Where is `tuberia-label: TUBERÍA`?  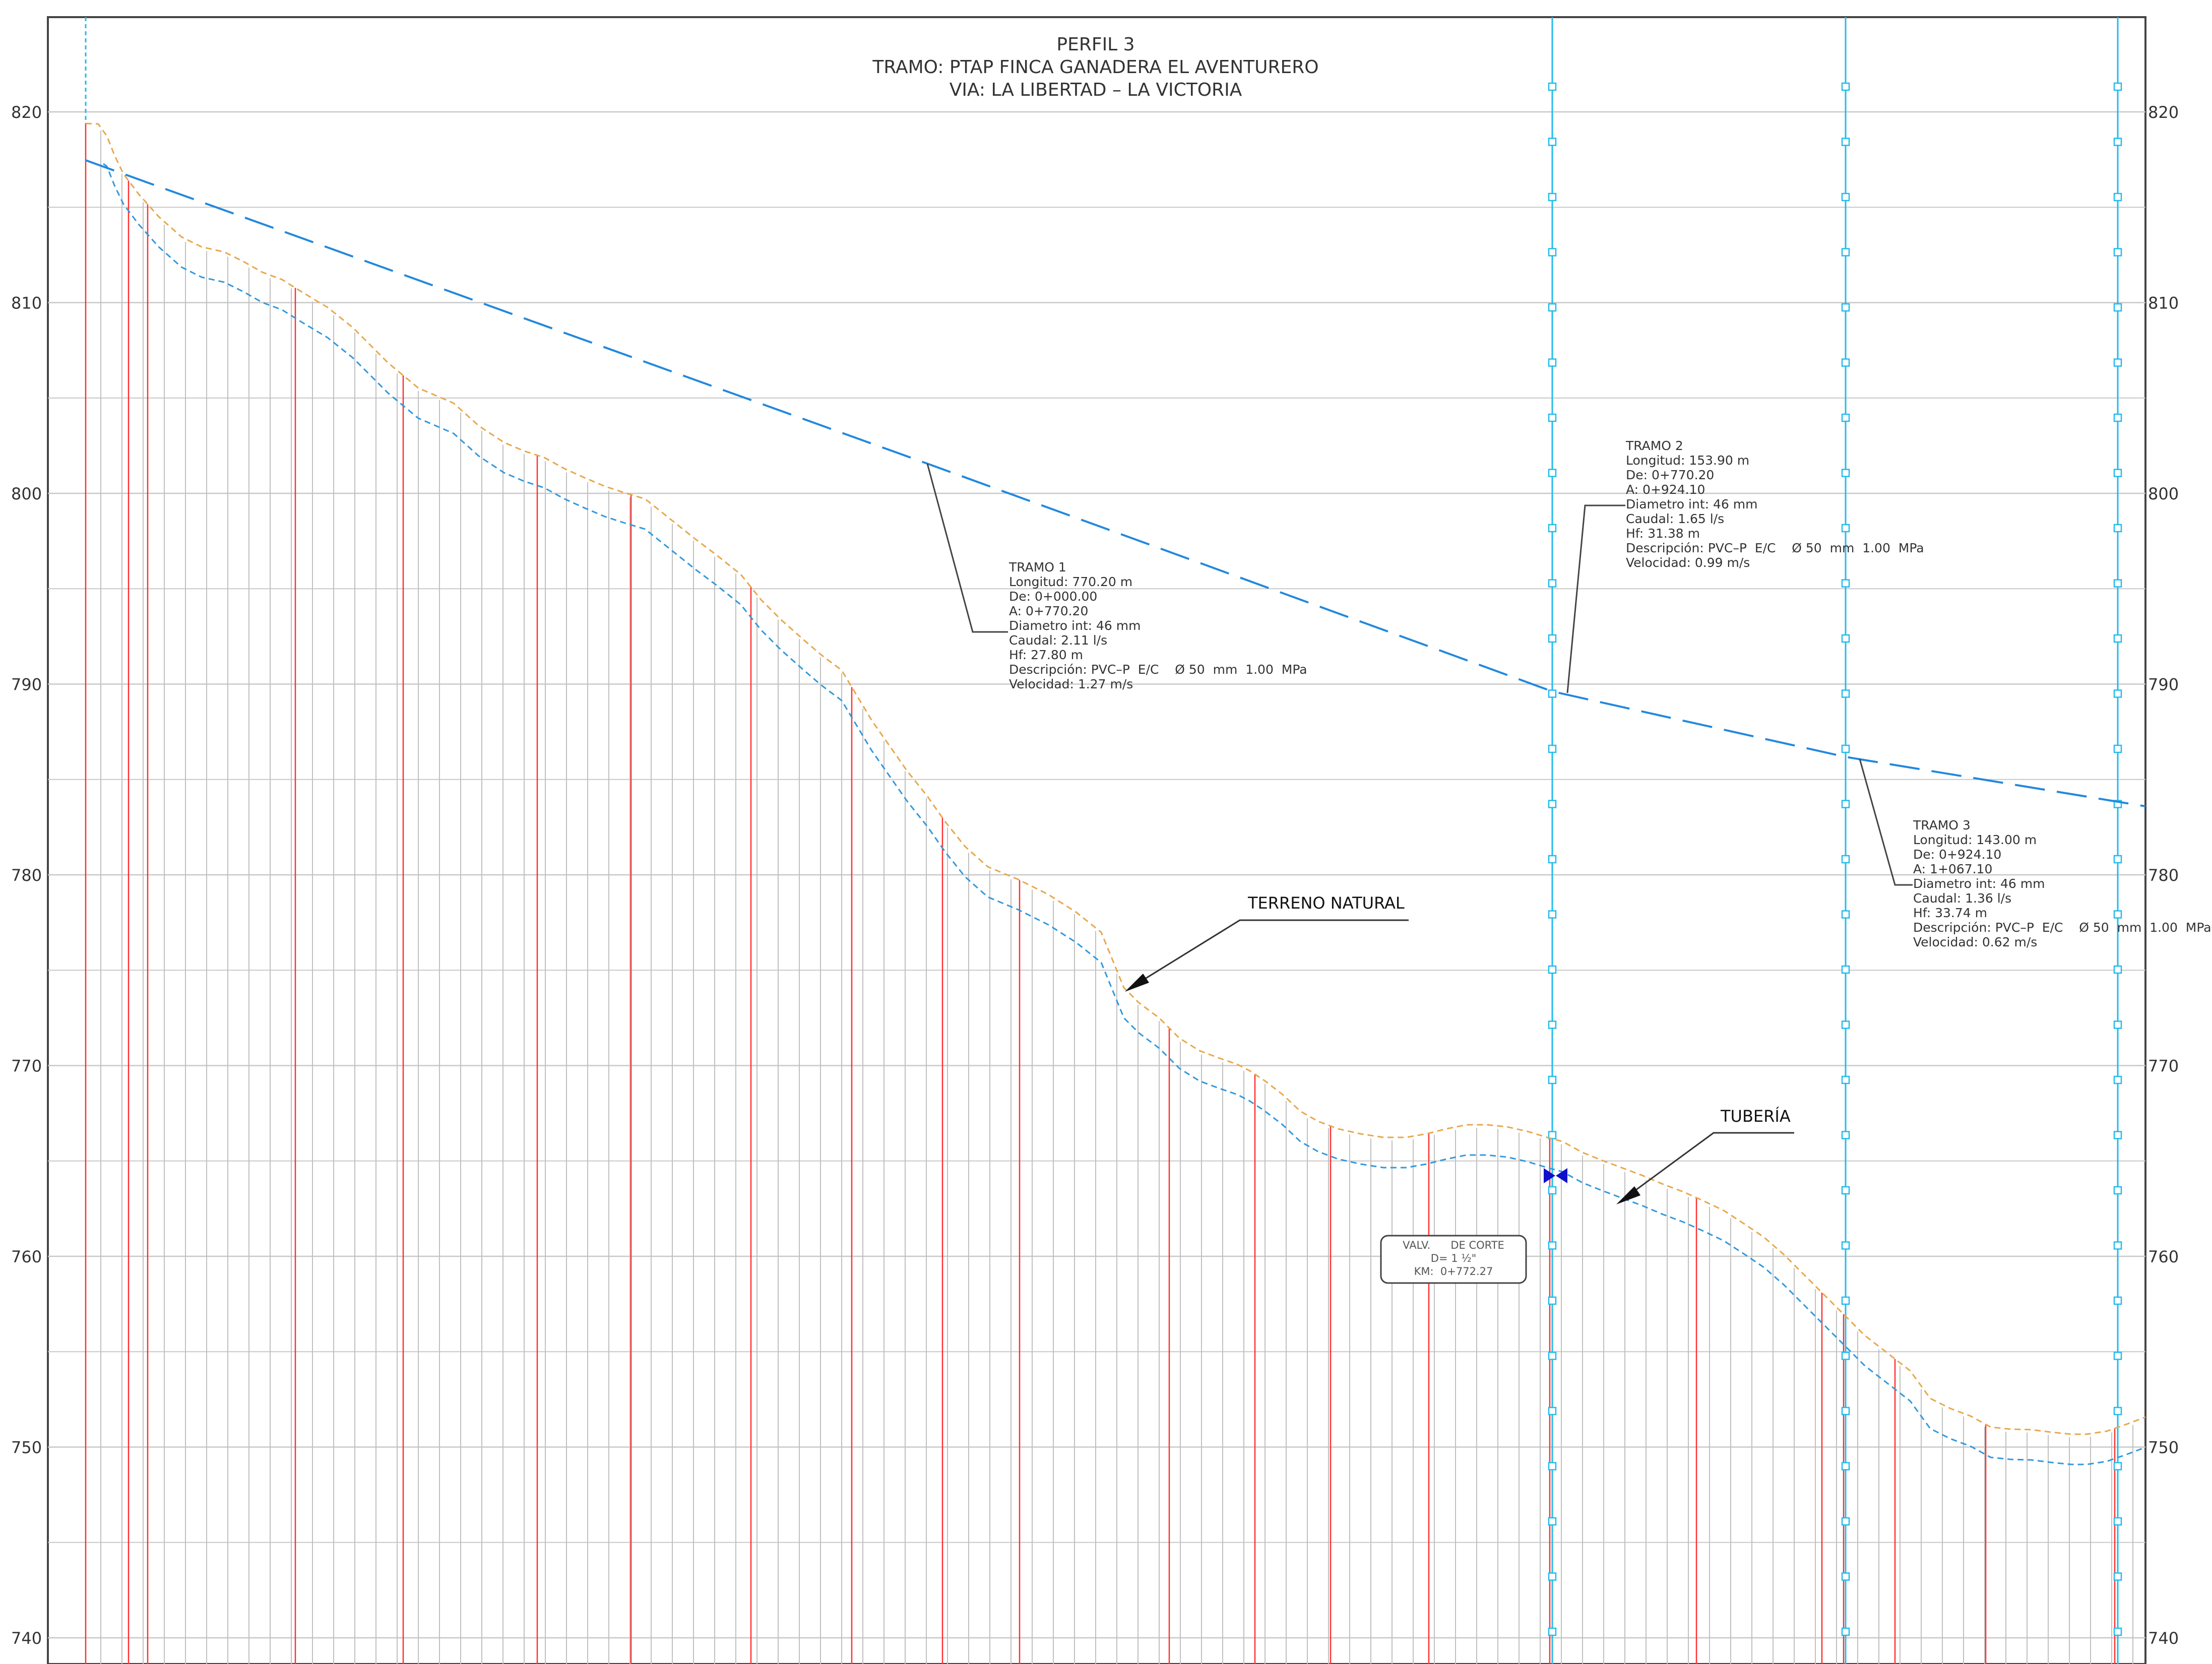 tuberia-label: TUBERÍA is located at coordinates (1755, 1116).